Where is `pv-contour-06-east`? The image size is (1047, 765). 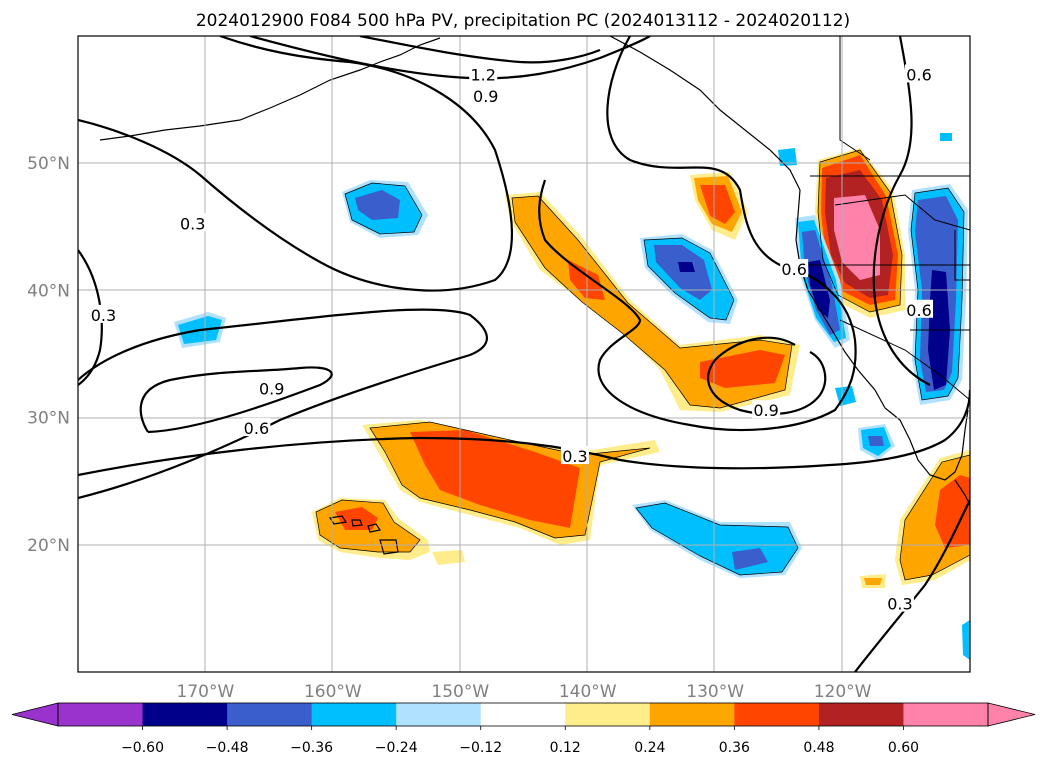
pv-contour-06-east is located at coordinates (901, 211).